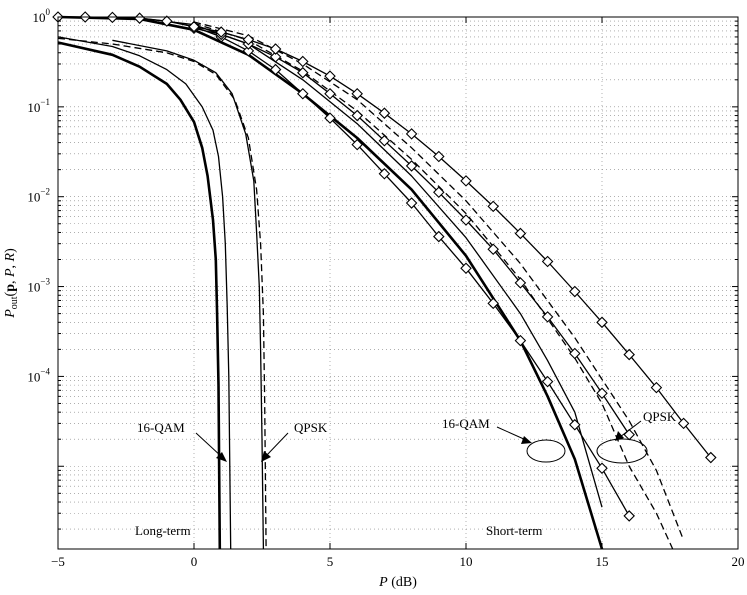 This screenshot has width=747, height=595. Describe the element at coordinates (42, 16) in the screenshot. I see `y-tick-label: 10⁰` at that location.